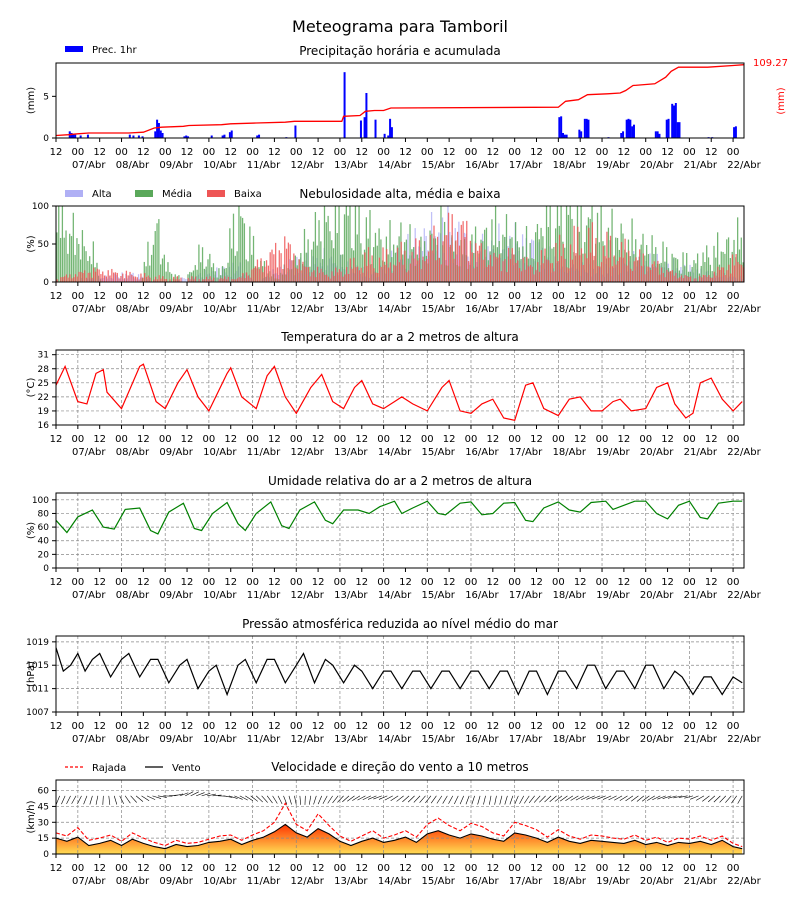 This screenshot has height=900, width=800. Describe the element at coordinates (220, 881) in the screenshot. I see `x-day-label: 10/Abr` at that location.